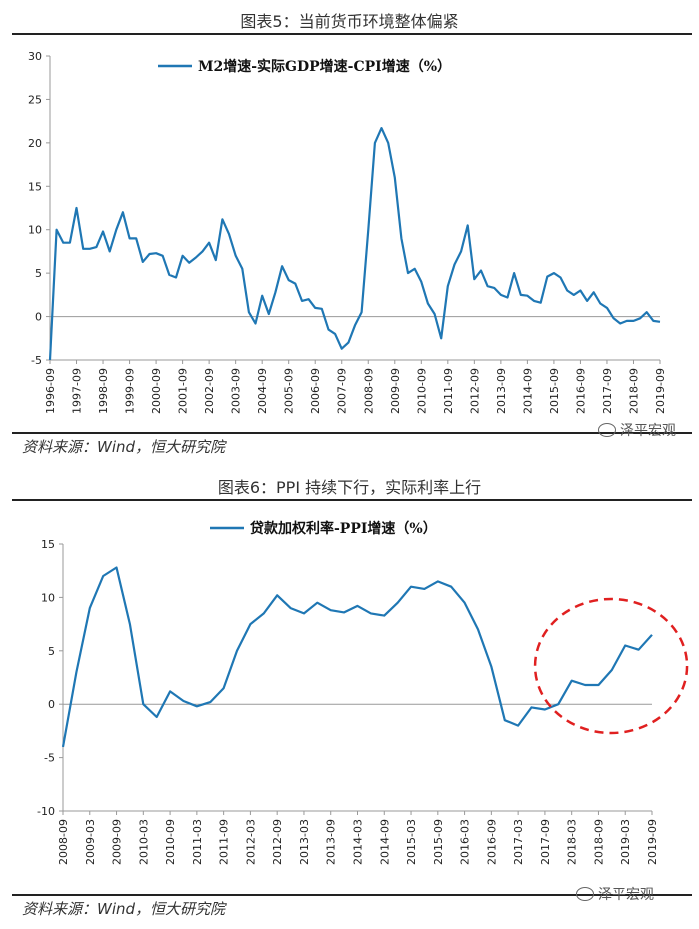  I want to click on x-tick-label: 2001-09, so click(183, 391).